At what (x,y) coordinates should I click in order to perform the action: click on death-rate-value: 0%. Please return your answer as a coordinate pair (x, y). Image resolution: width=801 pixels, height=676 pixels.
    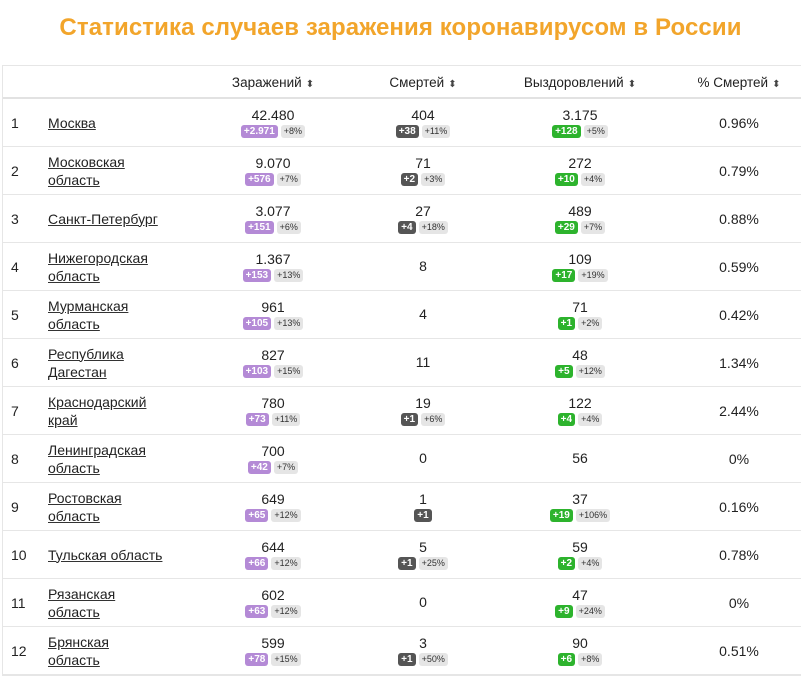
    Looking at the image, I should click on (739, 458).